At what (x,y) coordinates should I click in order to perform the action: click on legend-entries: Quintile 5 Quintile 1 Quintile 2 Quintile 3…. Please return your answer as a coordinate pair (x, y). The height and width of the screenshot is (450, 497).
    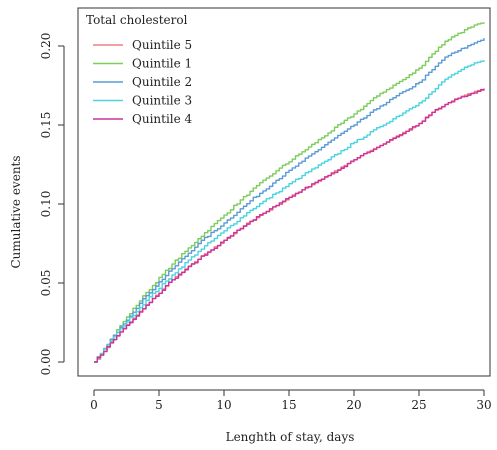
    Looking at the image, I should click on (143, 82).